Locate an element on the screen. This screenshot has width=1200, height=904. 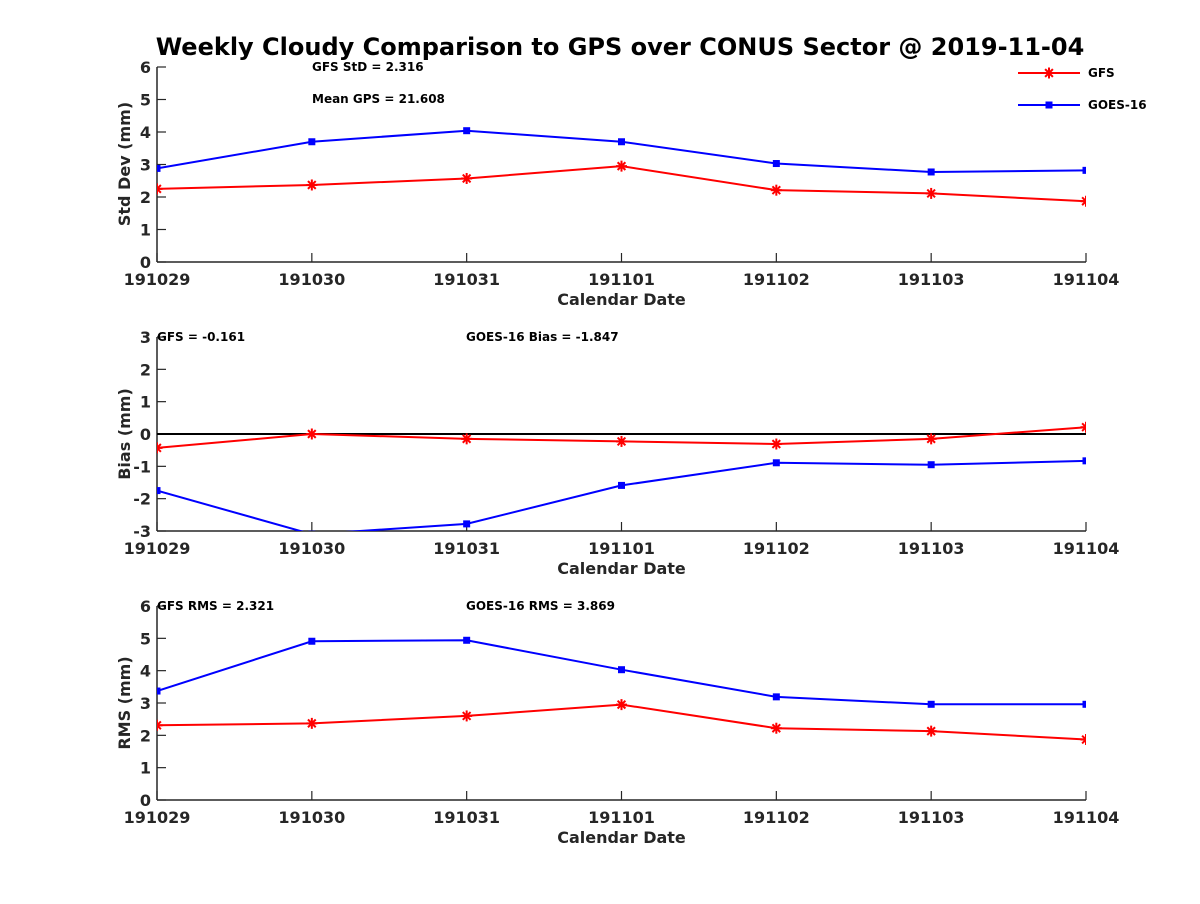
annotation: GFS StD = 2.316 is located at coordinates (368, 67).